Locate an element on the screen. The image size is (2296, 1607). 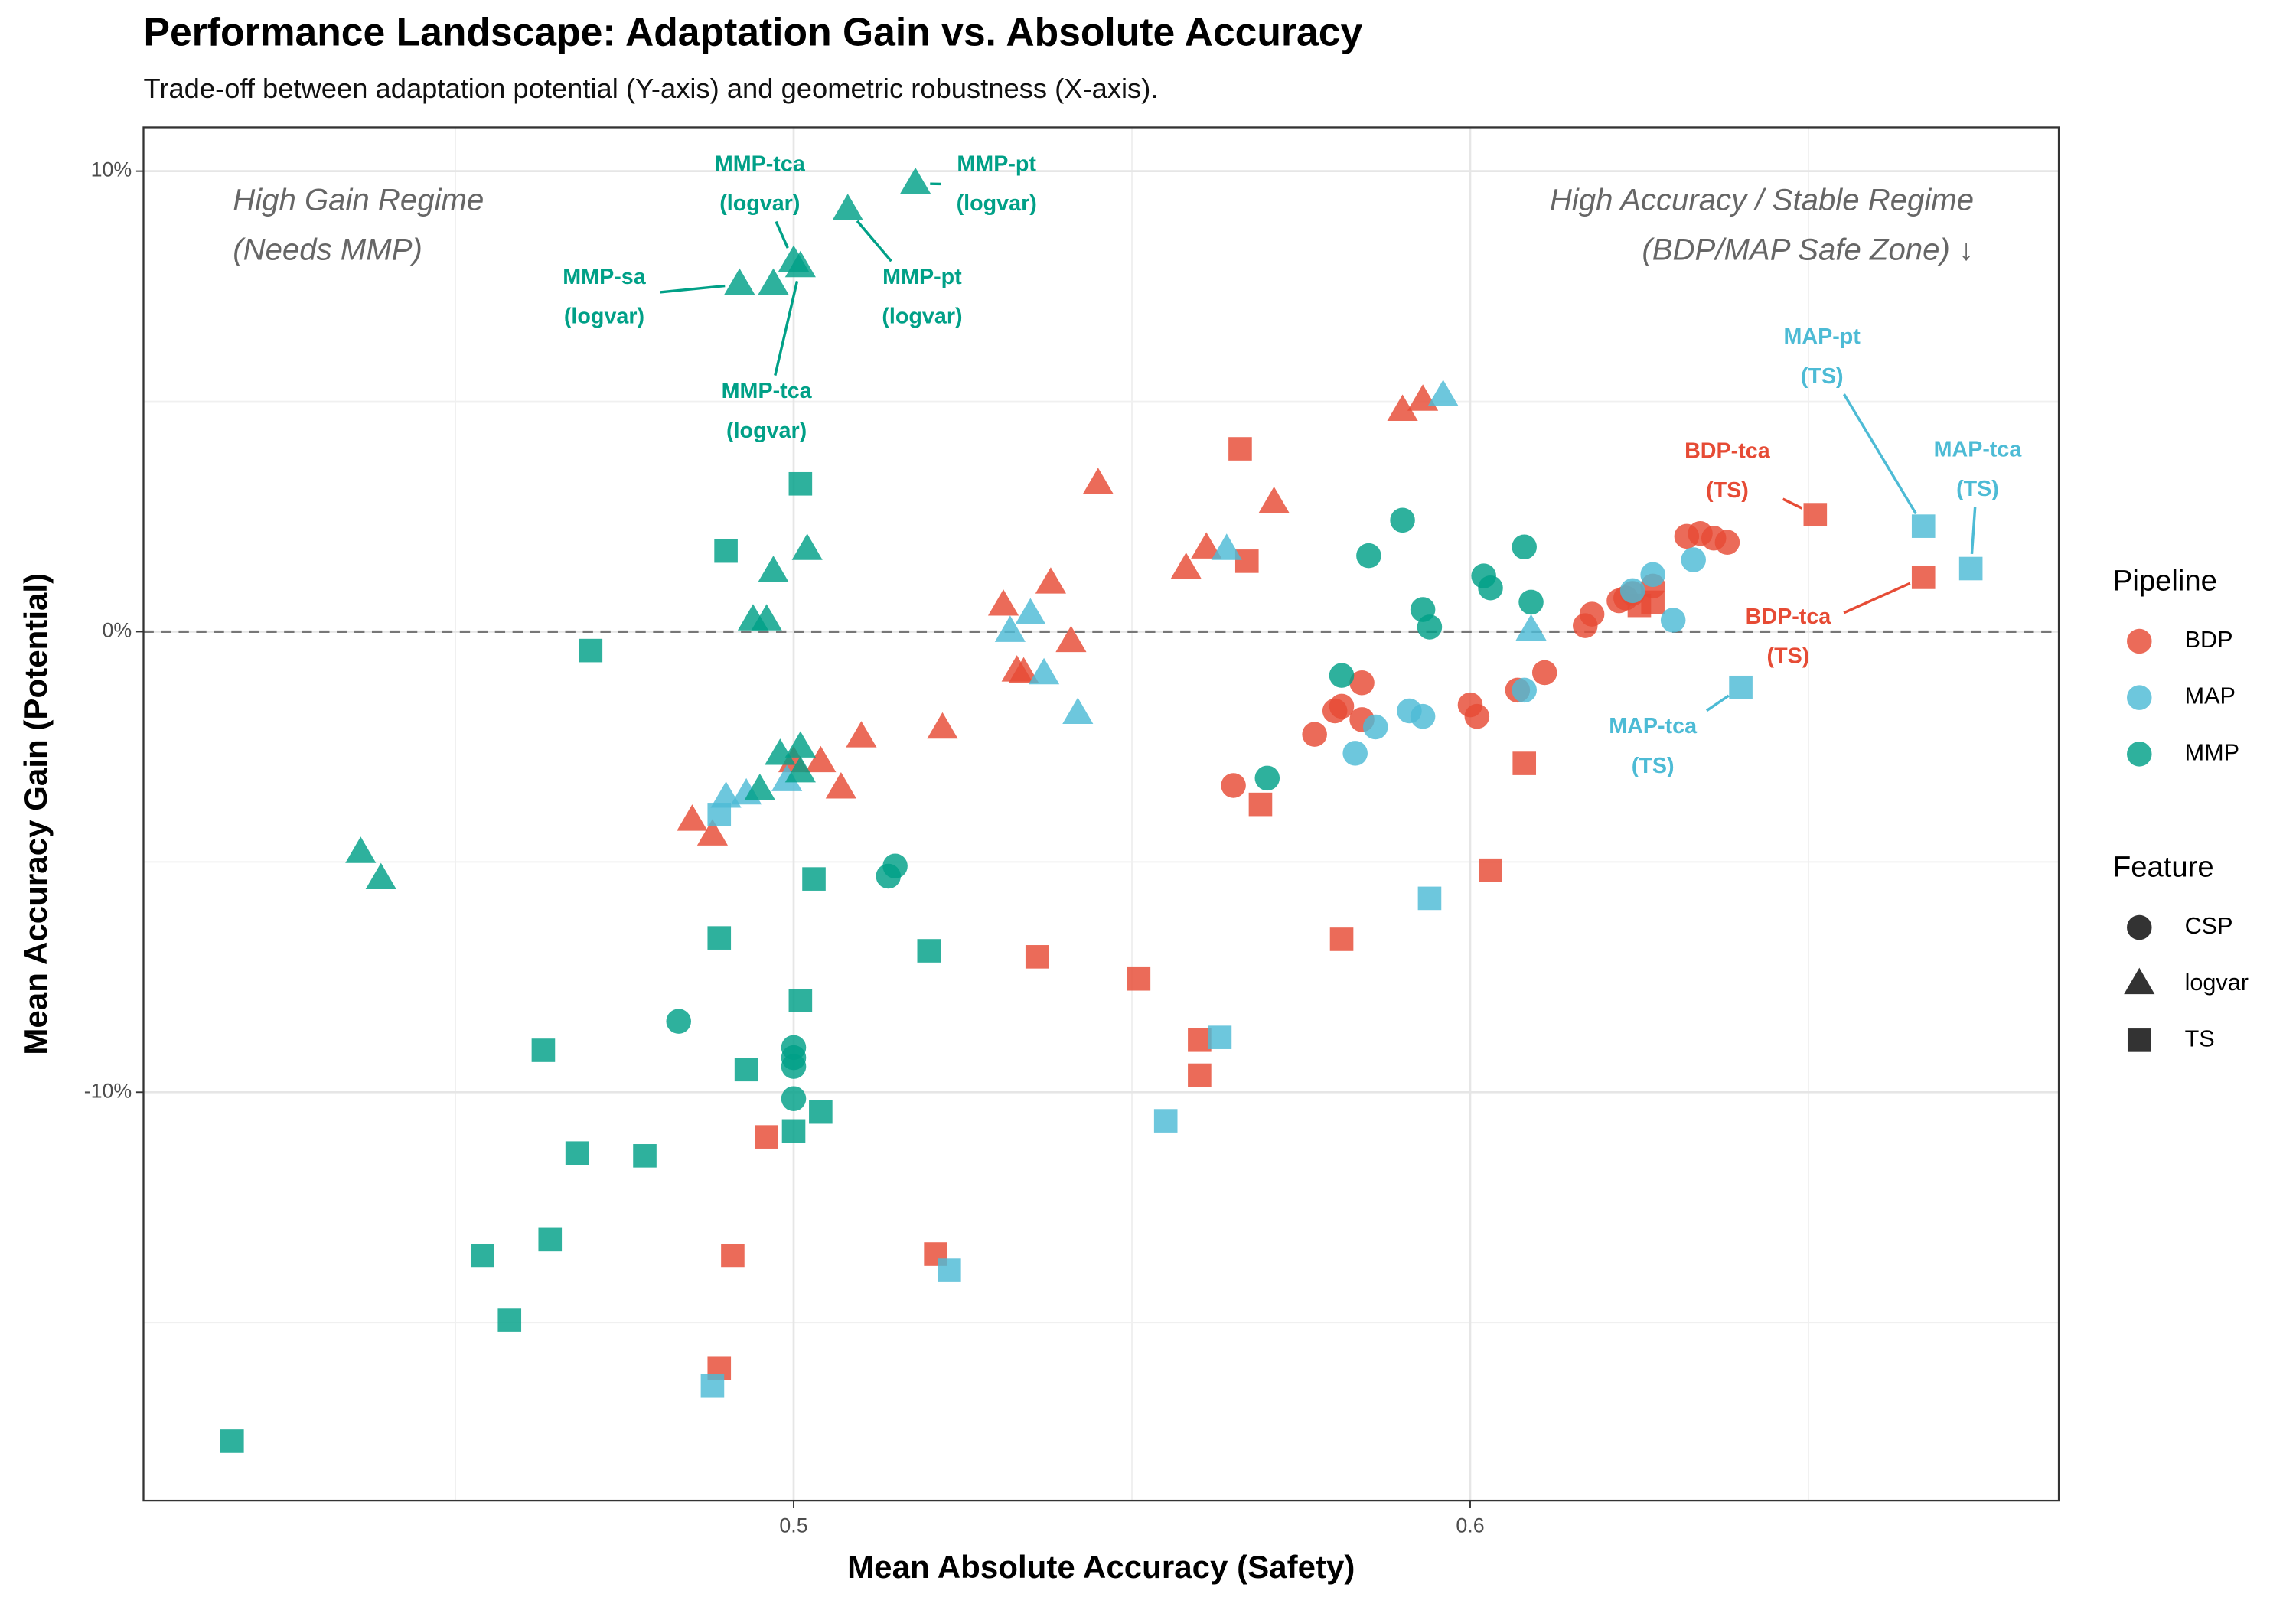
y-tick-label: 0% is located at coordinates (117, 630).